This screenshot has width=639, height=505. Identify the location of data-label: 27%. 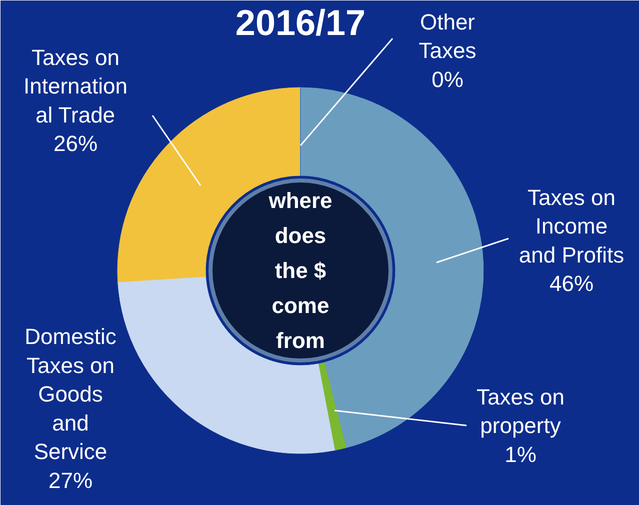
(70, 480).